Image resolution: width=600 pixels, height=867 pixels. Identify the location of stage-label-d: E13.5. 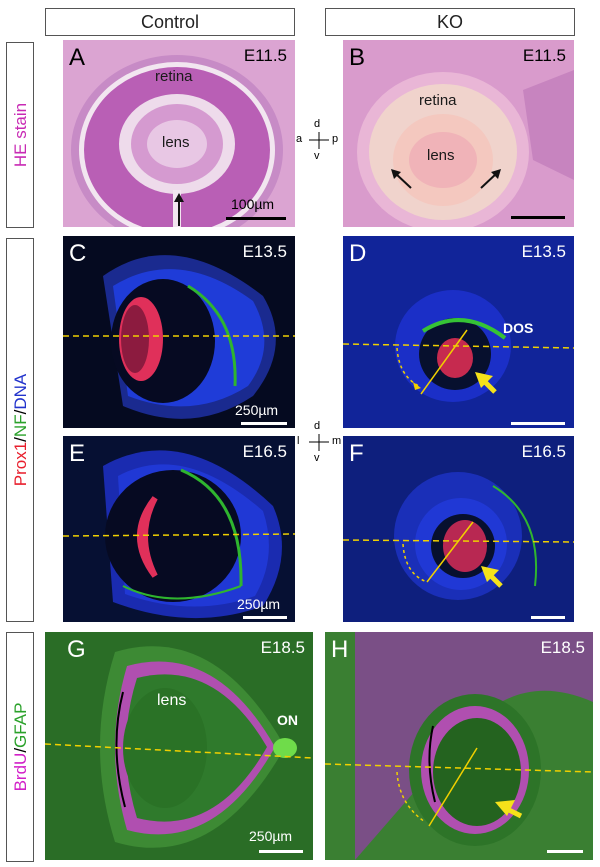
(543, 251).